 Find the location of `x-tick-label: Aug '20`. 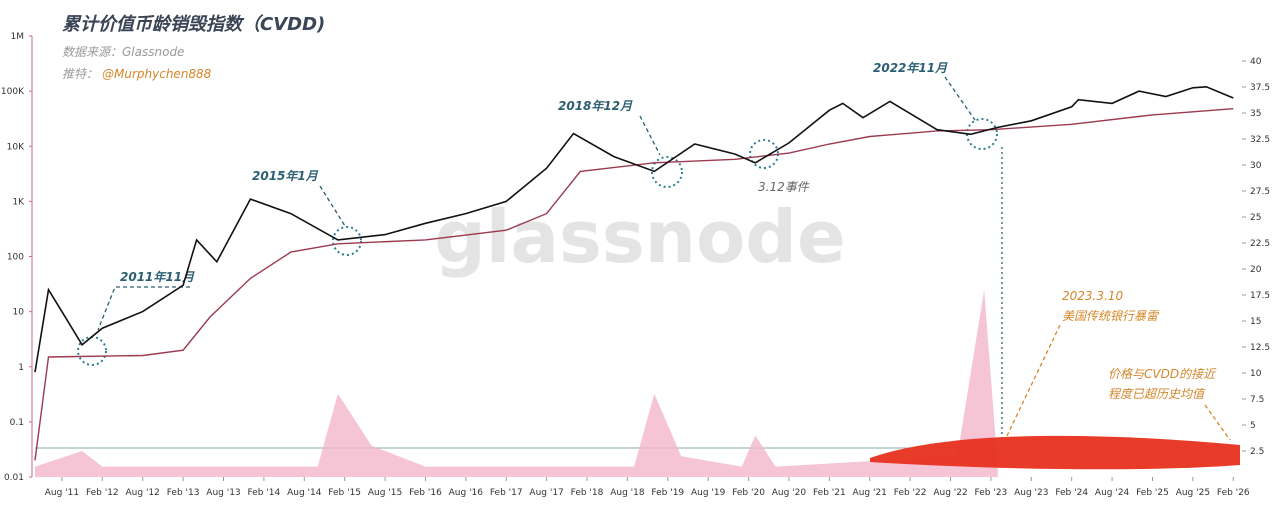

x-tick-label: Aug '20 is located at coordinates (789, 493).